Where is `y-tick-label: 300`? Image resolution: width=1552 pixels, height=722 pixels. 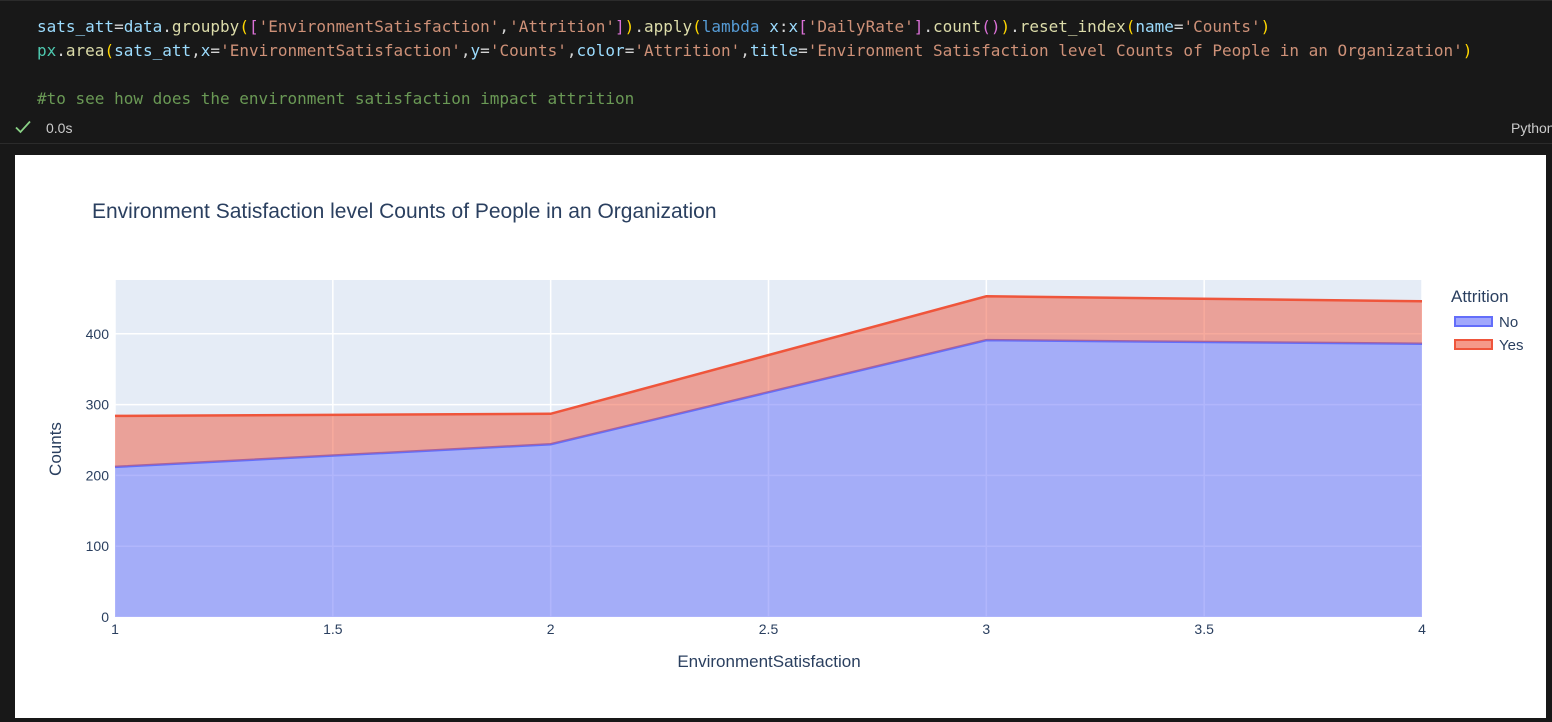 y-tick-label: 300 is located at coordinates (98, 405).